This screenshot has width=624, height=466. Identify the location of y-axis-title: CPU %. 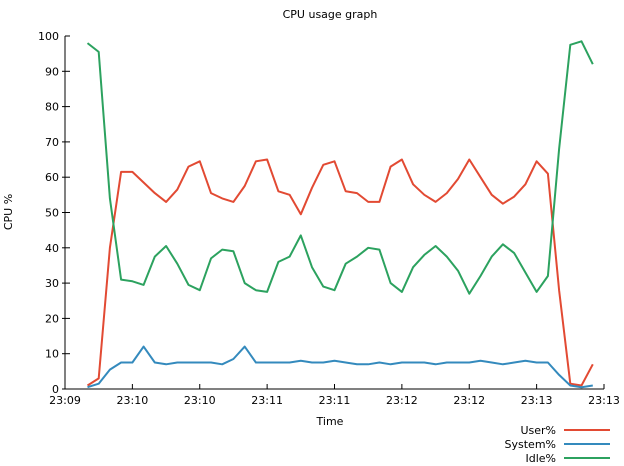
(8, 212).